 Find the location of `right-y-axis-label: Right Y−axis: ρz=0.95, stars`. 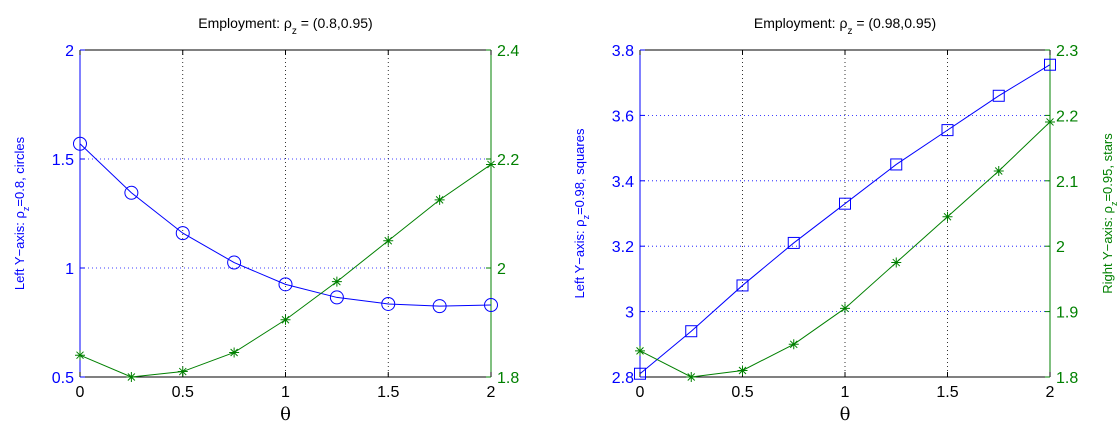

right-y-axis-label: Right Y−axis: ρz=0.95, stars is located at coordinates (1109, 213).